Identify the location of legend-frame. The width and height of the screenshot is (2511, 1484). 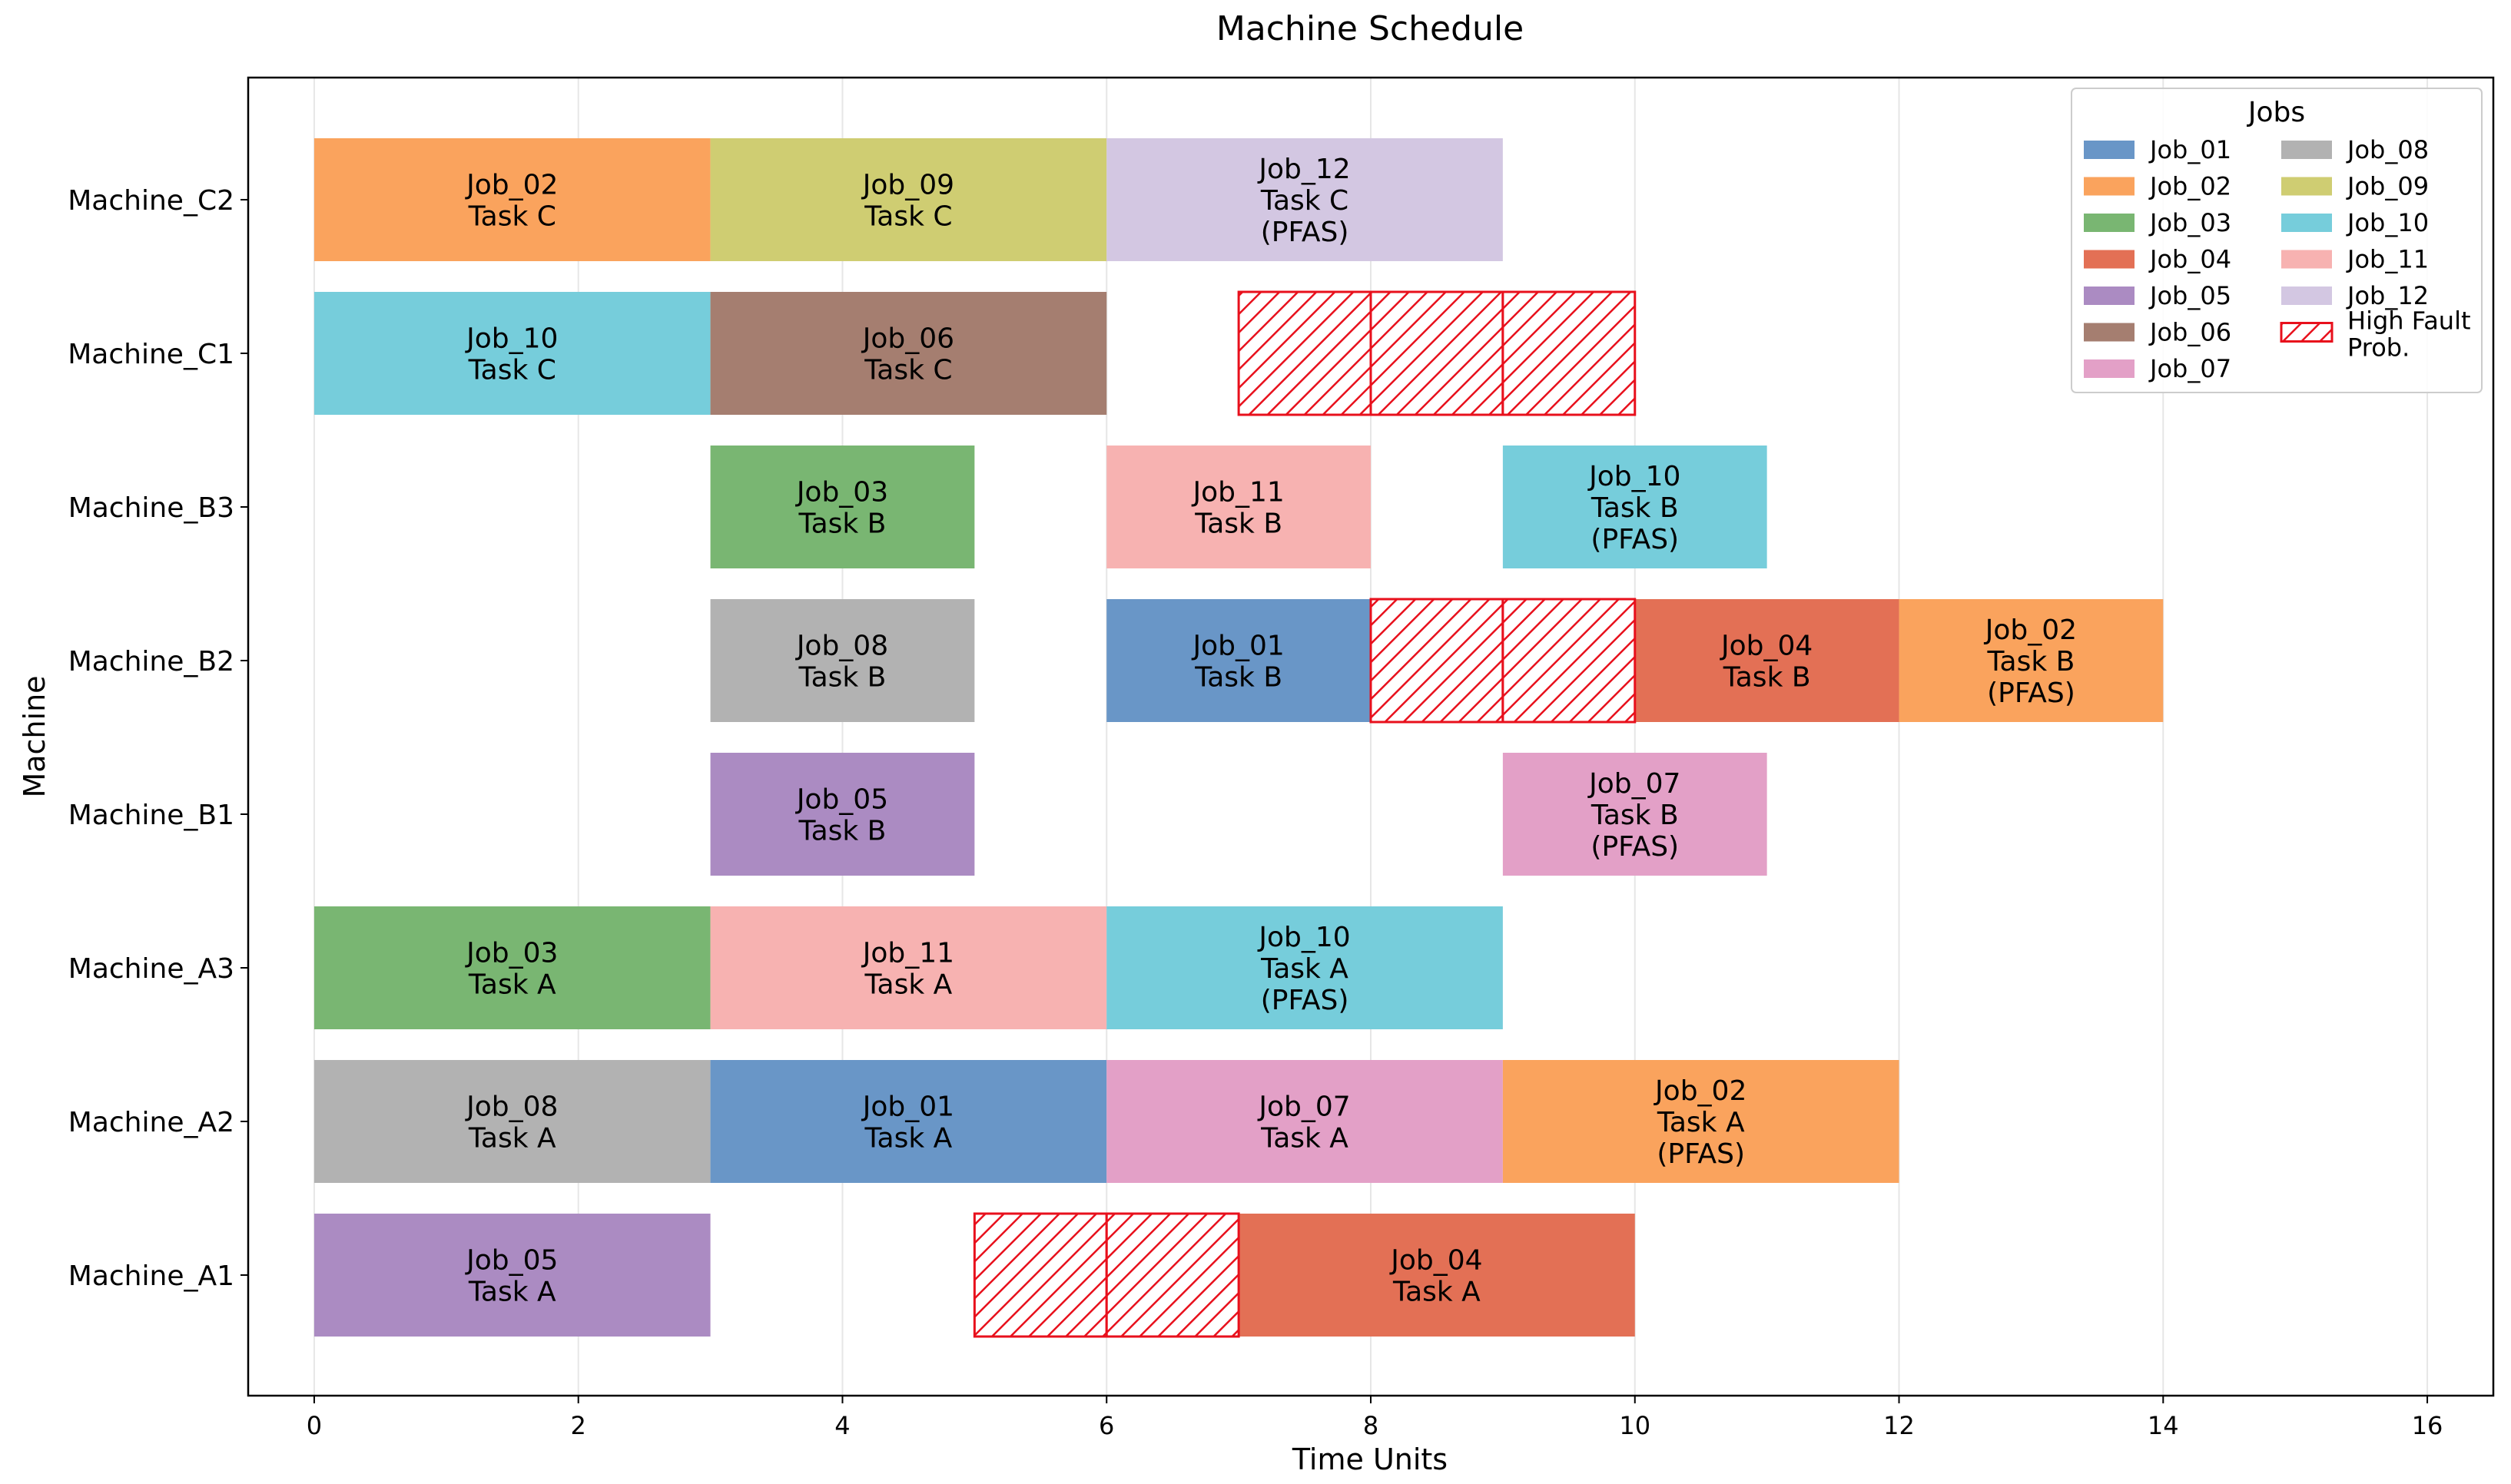
(2277, 240).